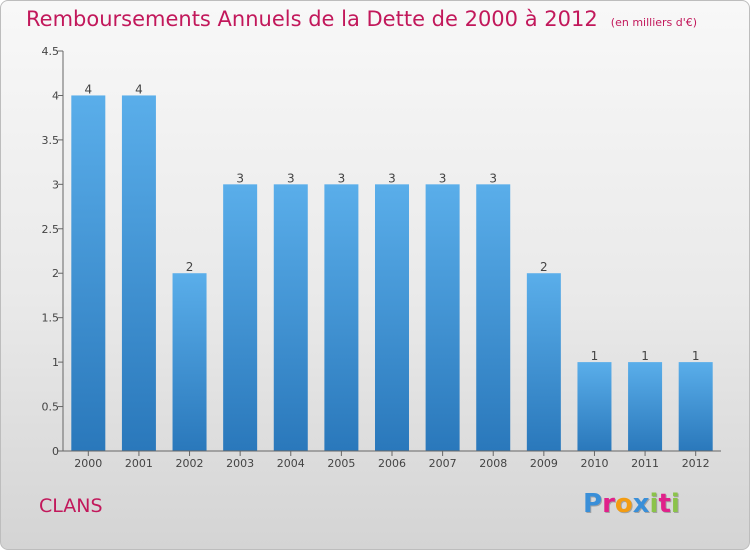  I want to click on y-tick-label: 3, so click(55, 184).